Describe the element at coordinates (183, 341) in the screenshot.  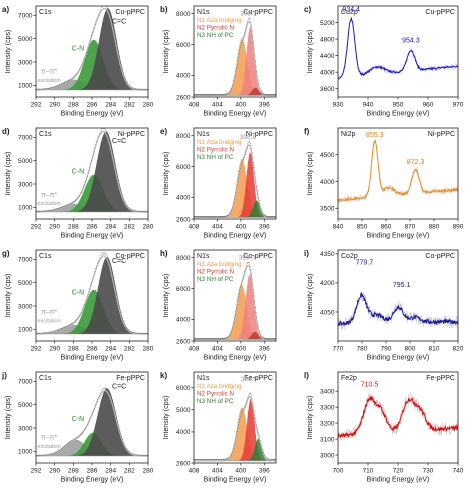
I see `y-tick-label: 2600` at that location.